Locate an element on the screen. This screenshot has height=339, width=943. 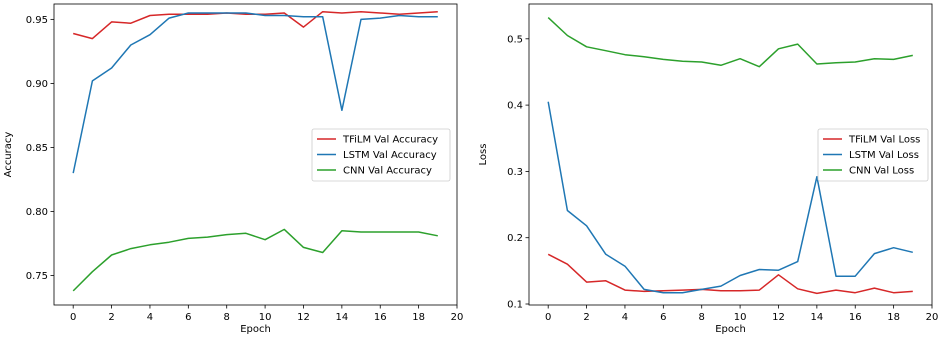
legend-label: LSTM Val Accuracy is located at coordinates (390, 155).